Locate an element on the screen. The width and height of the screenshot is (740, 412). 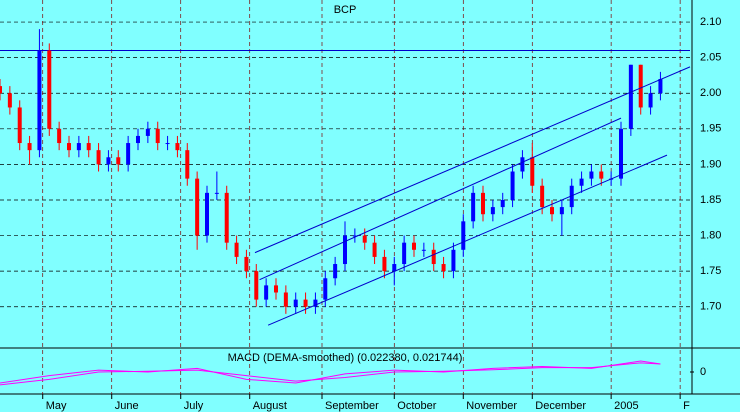
x-tick-label: August is located at coordinates (270, 406).